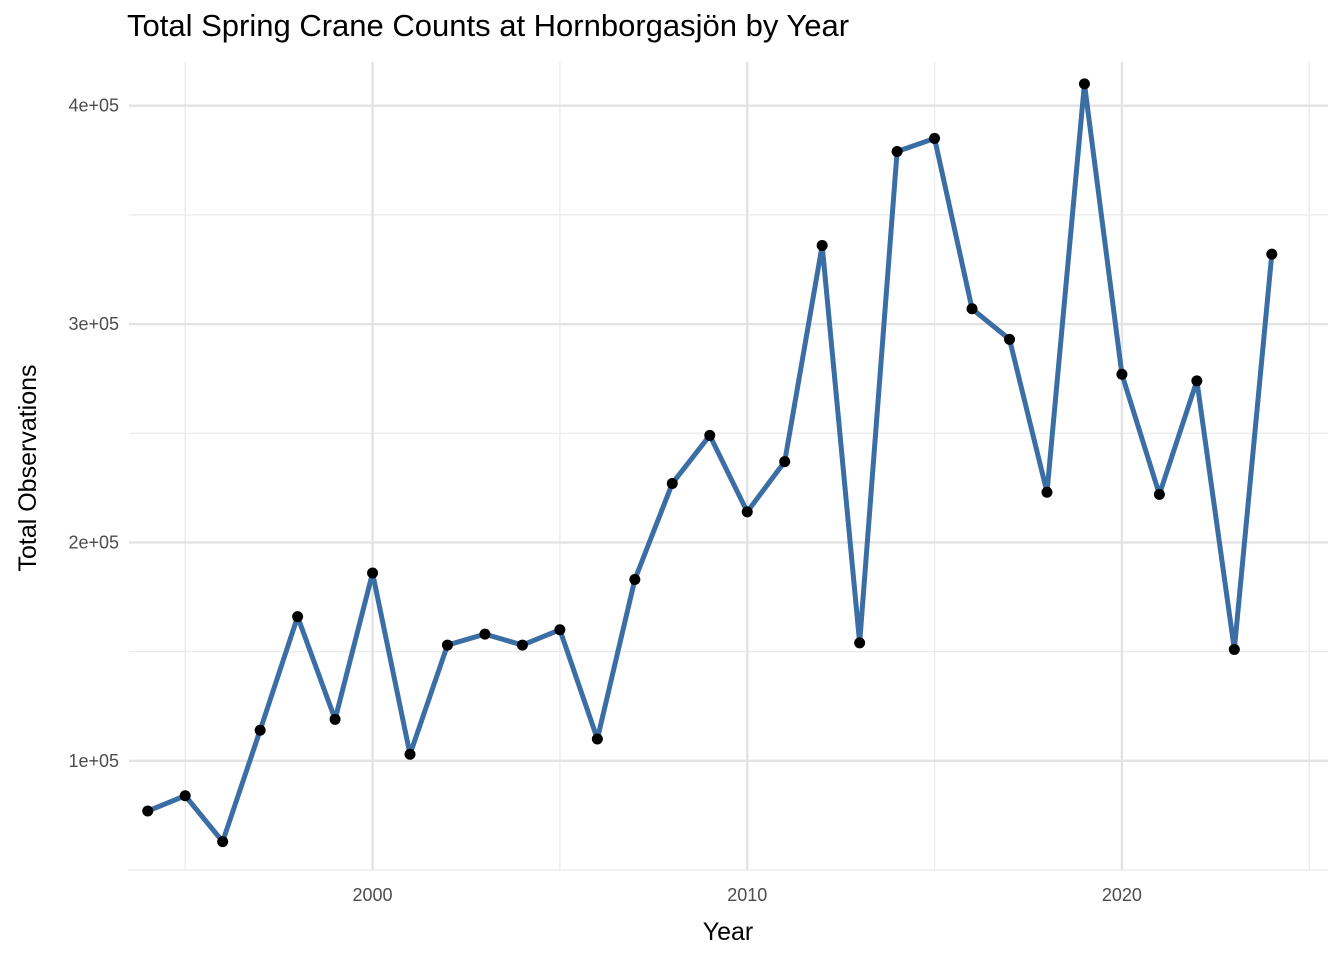  Describe the element at coordinates (728, 932) in the screenshot. I see `x-axis-title: Year` at that location.